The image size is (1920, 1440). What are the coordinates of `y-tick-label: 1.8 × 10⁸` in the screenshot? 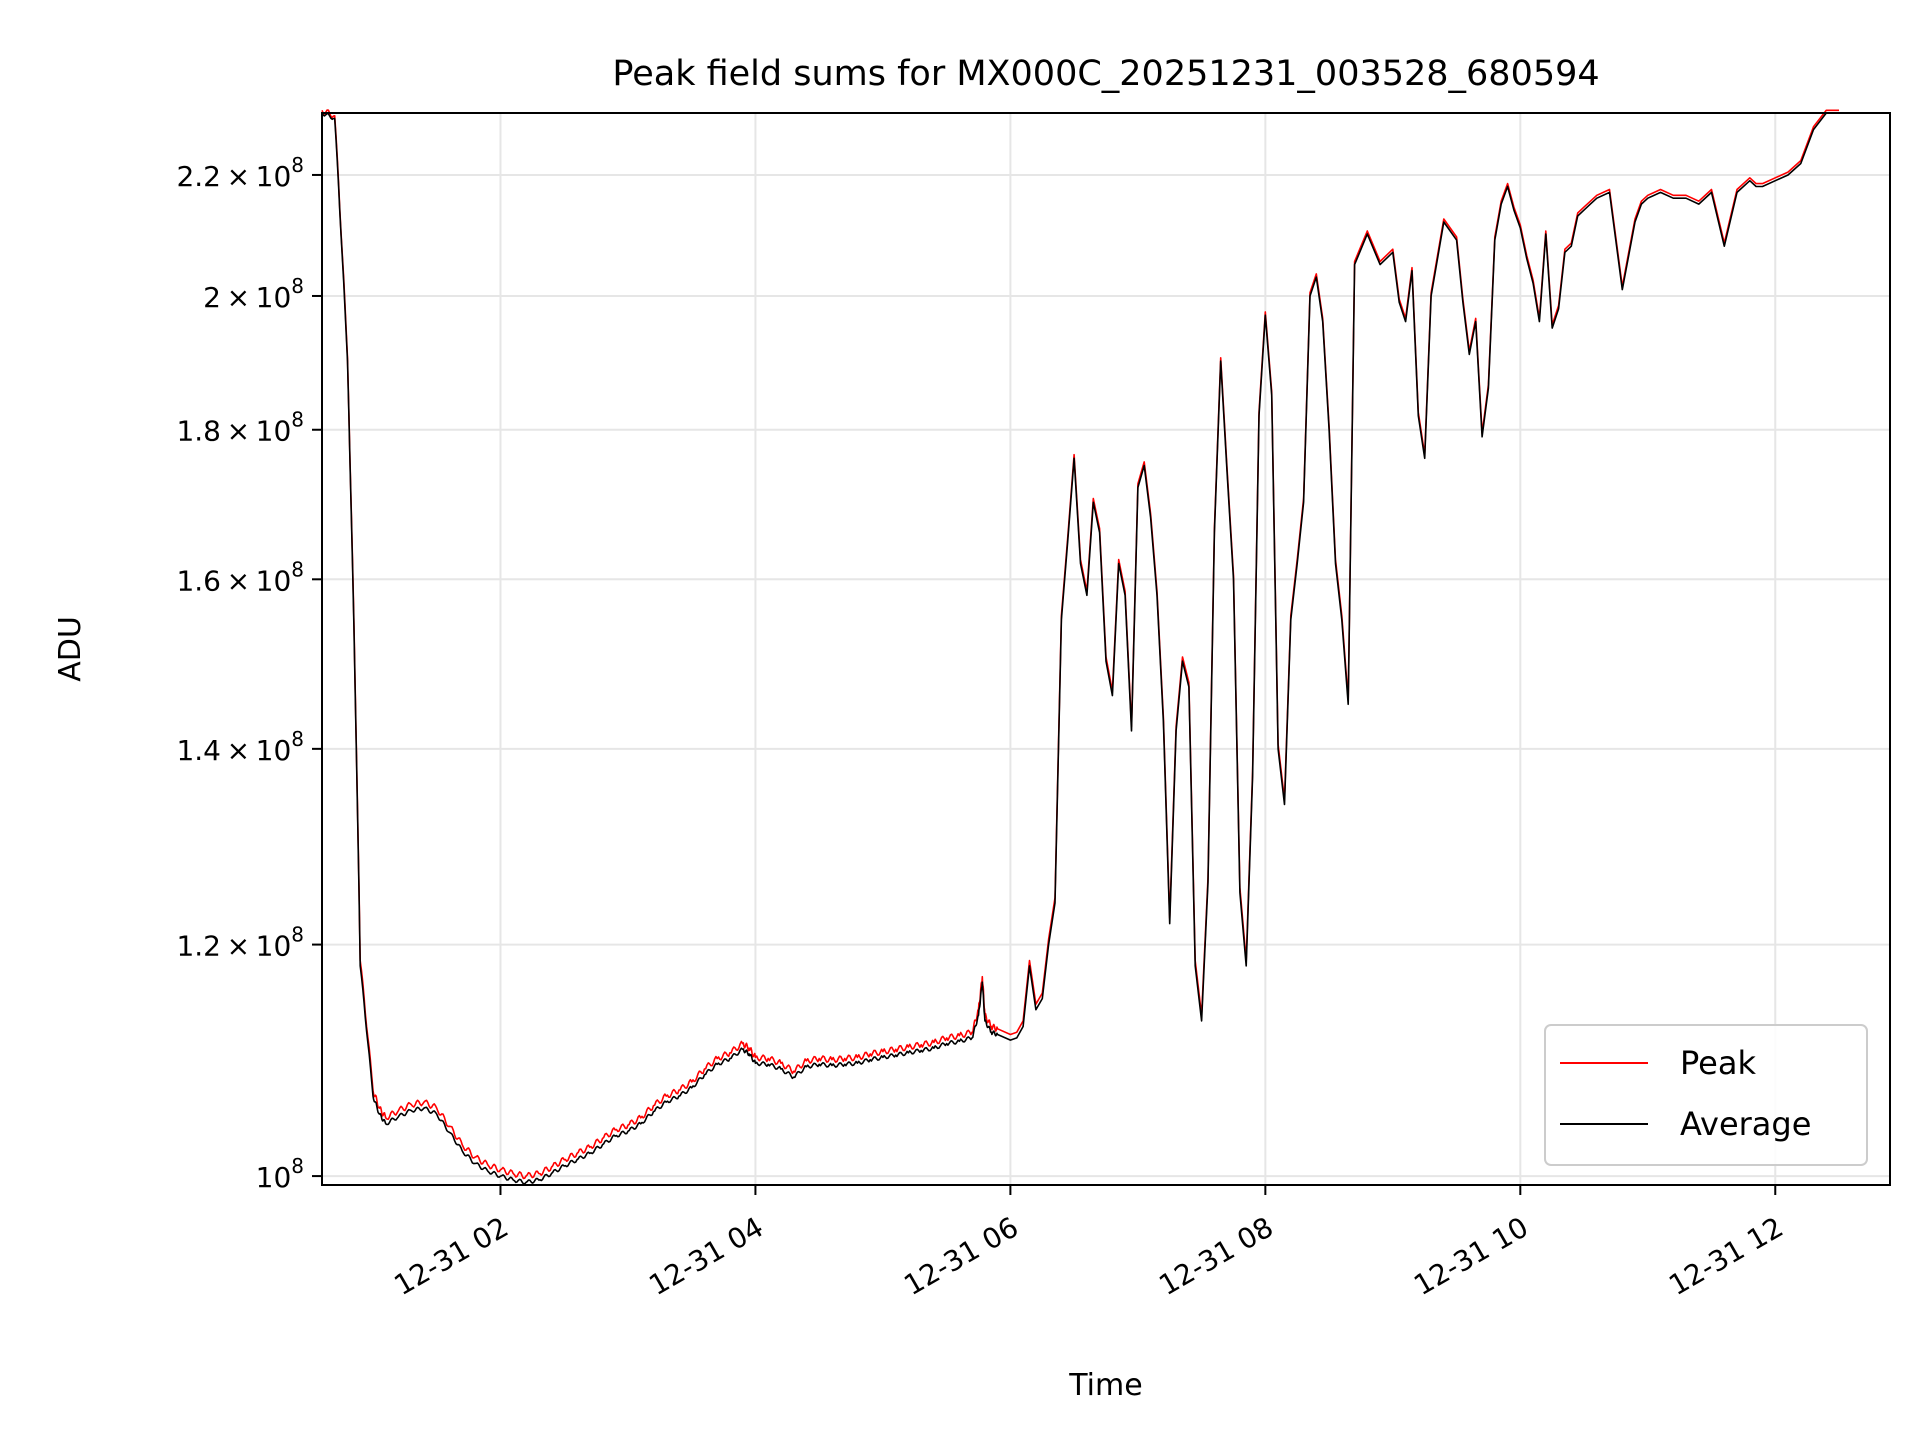 It's located at (240, 428).